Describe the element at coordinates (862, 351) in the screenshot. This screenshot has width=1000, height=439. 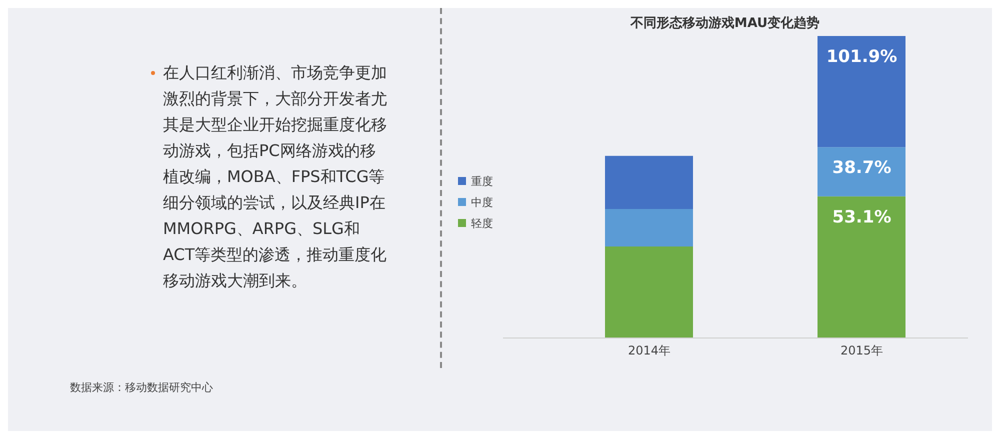
I see `x-tick-label: 2015年` at that location.